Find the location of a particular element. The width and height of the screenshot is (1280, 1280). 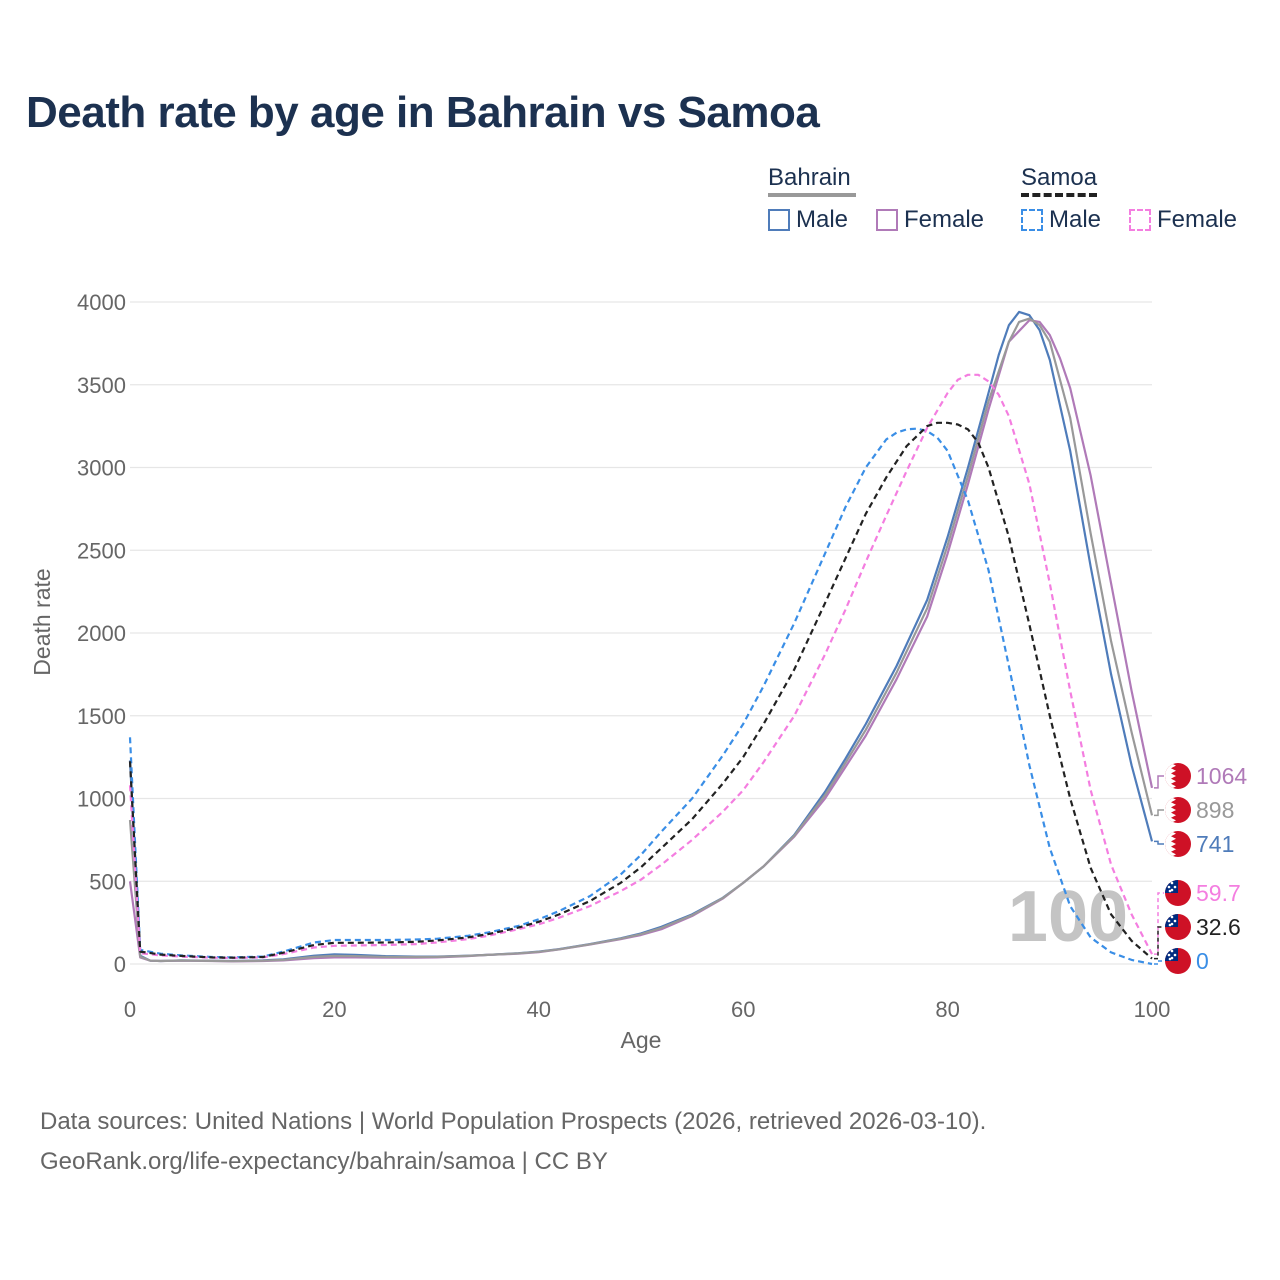

legend-item-samoa-male: Male is located at coordinates (1061, 220).